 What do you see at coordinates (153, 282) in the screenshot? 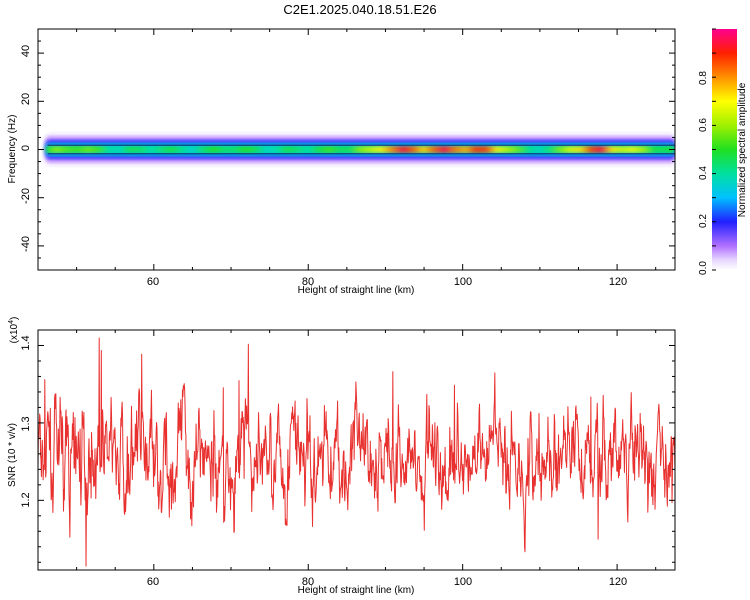
I see `spectrogram-x-tick-60: 60` at bounding box center [153, 282].